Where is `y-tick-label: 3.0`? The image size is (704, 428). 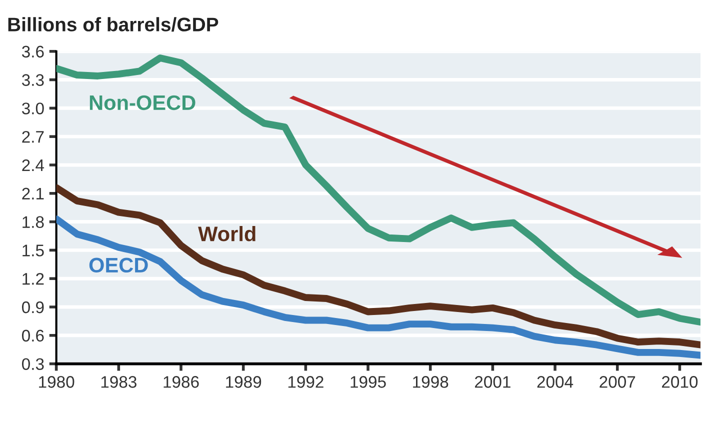
y-tick-label: 3.0 is located at coordinates (33, 108).